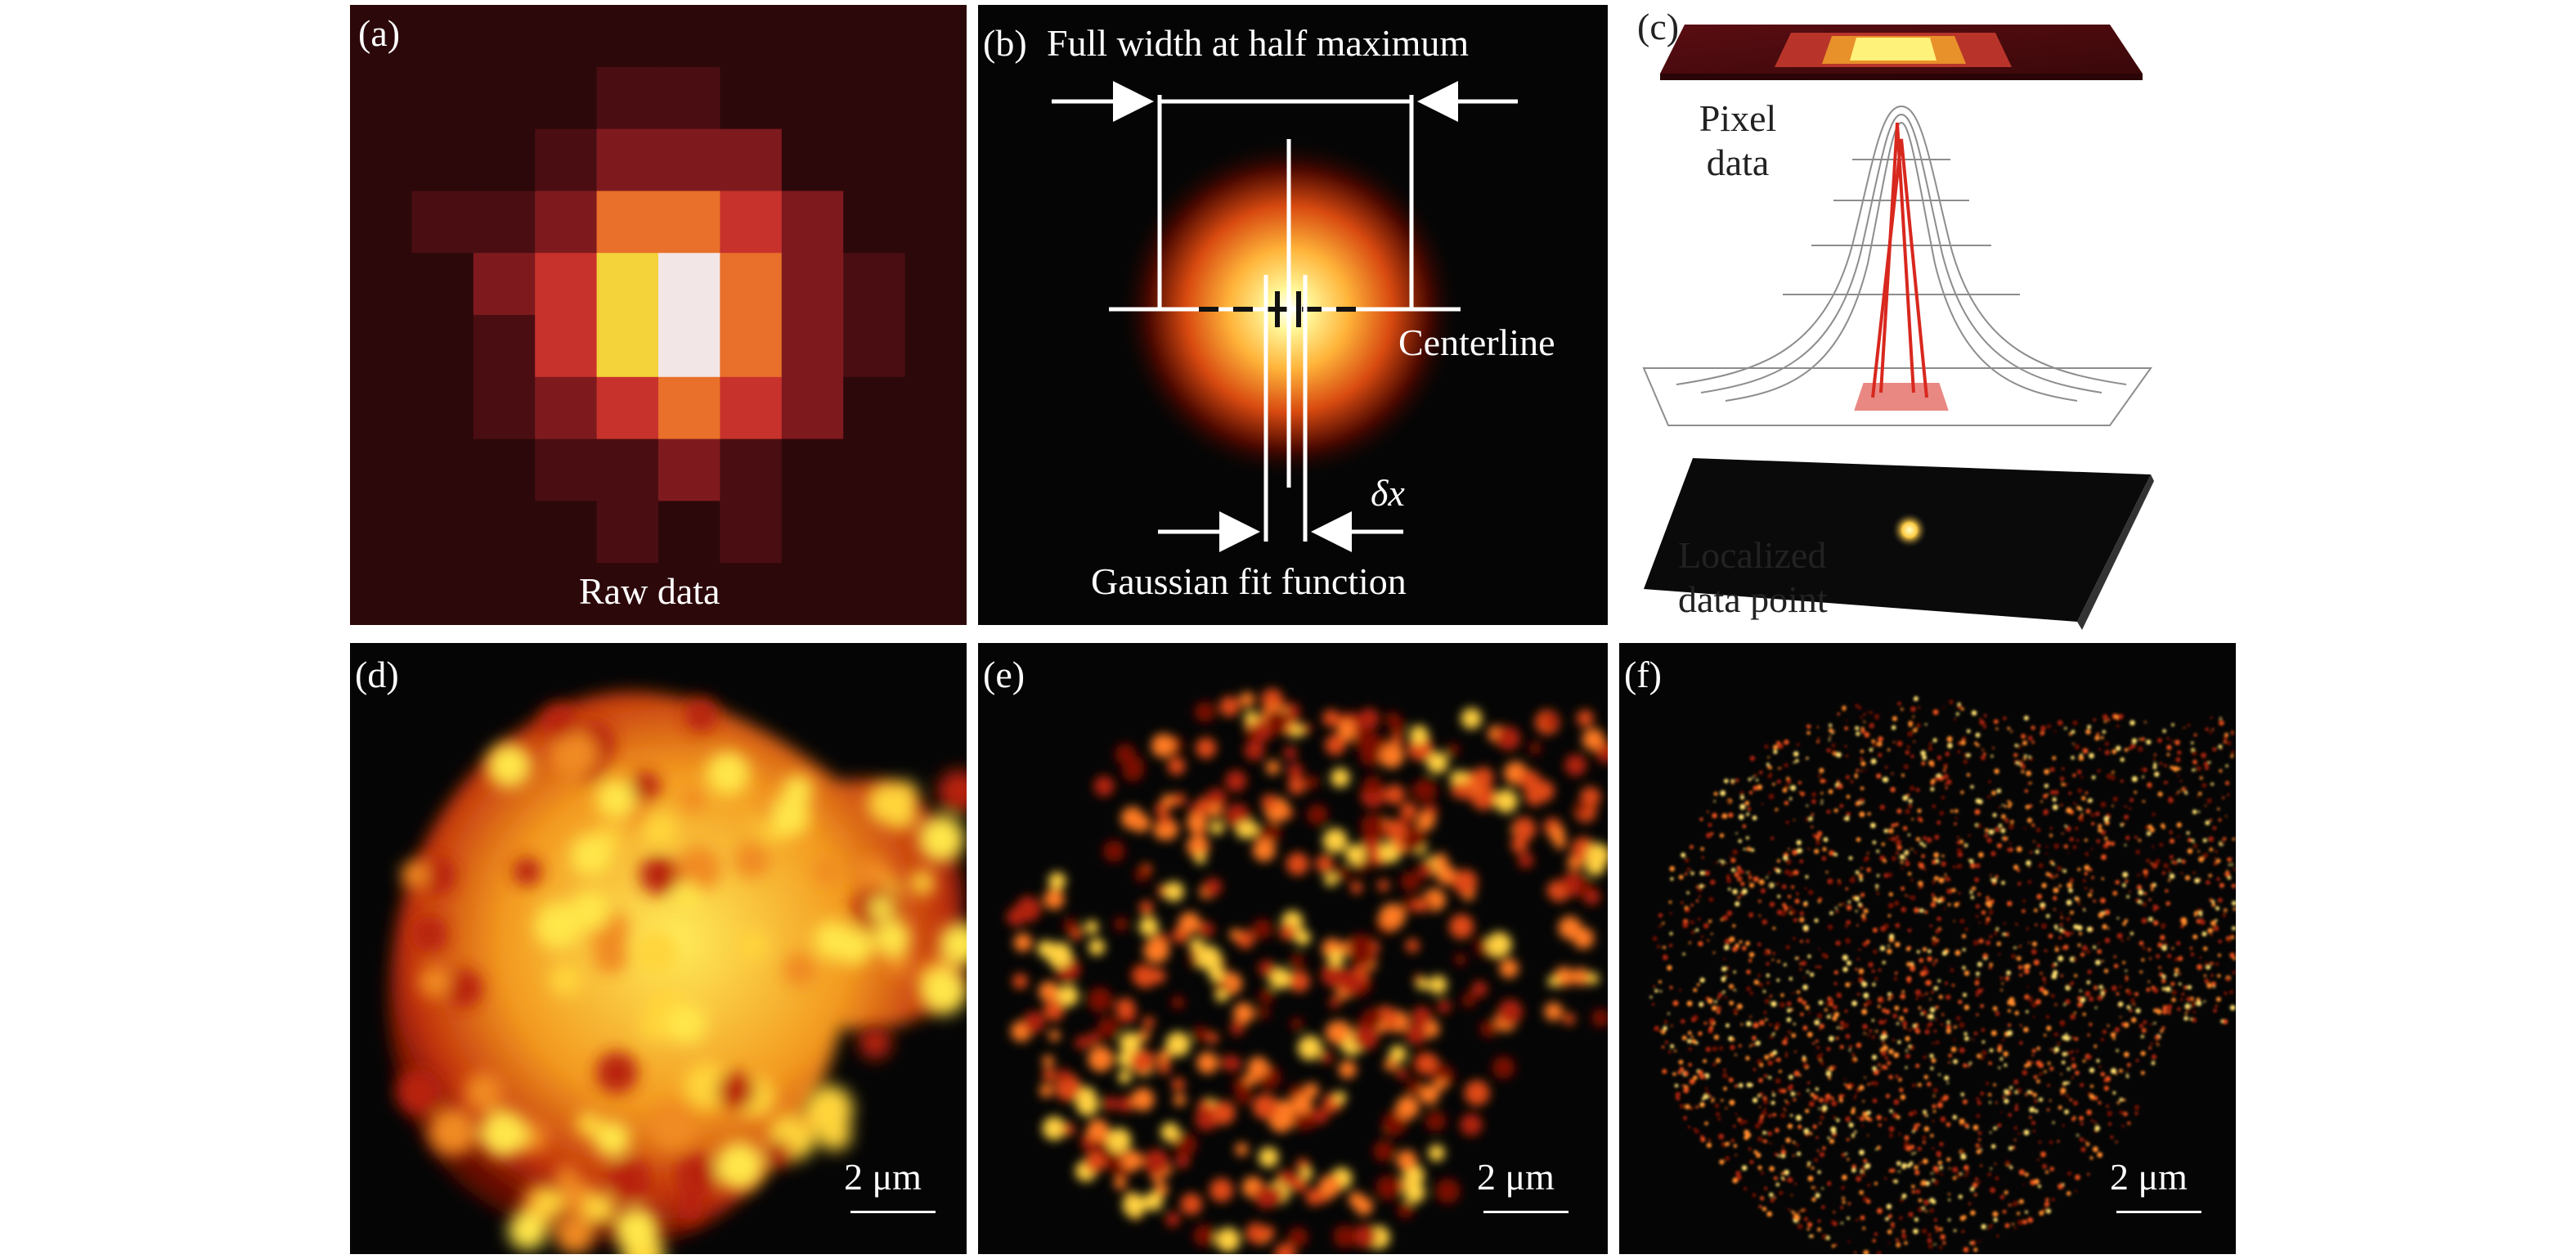  Describe the element at coordinates (1005, 43) in the screenshot. I see `panel-b-tag: (b)` at that location.